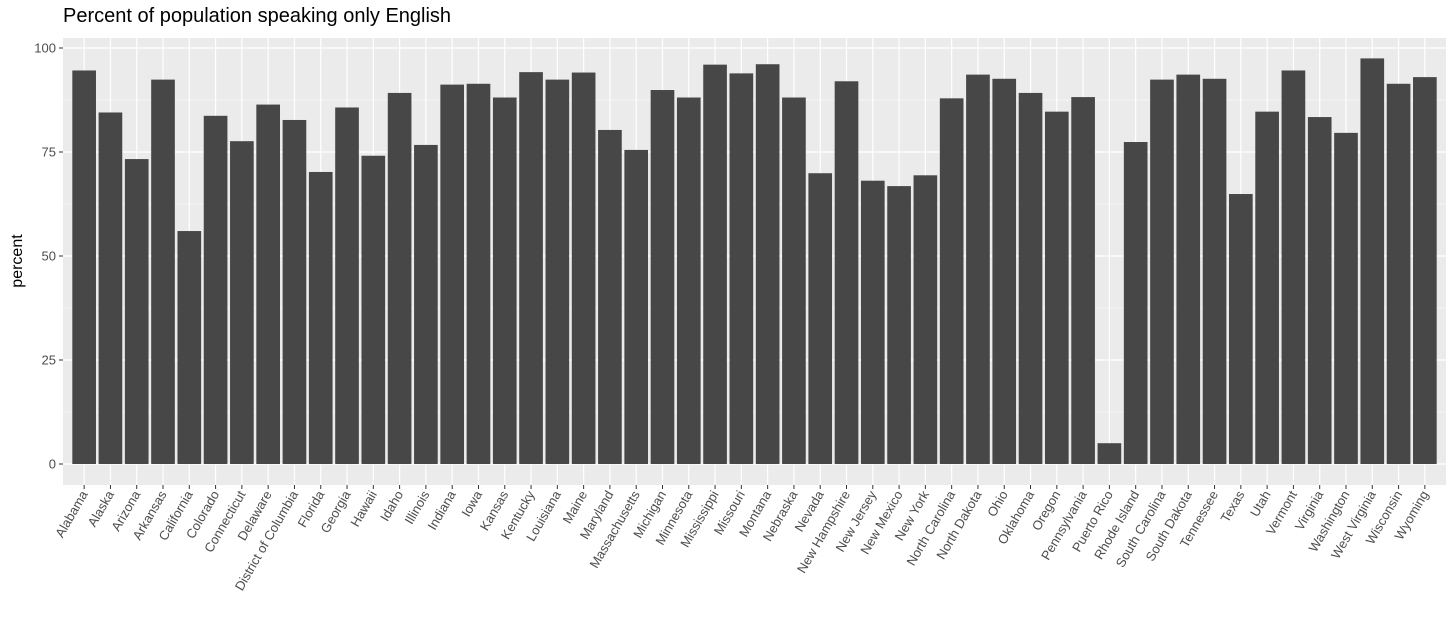 Image resolution: width=1455 pixels, height=640 pixels. Describe the element at coordinates (820, 318) in the screenshot. I see `bar-nevada` at that location.